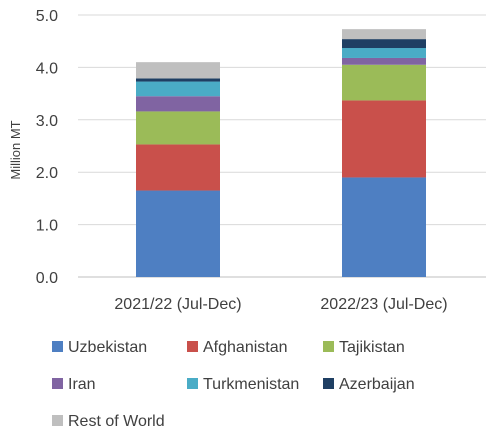  What do you see at coordinates (15, 149) in the screenshot?
I see `y-axis-title: Million MT` at bounding box center [15, 149].